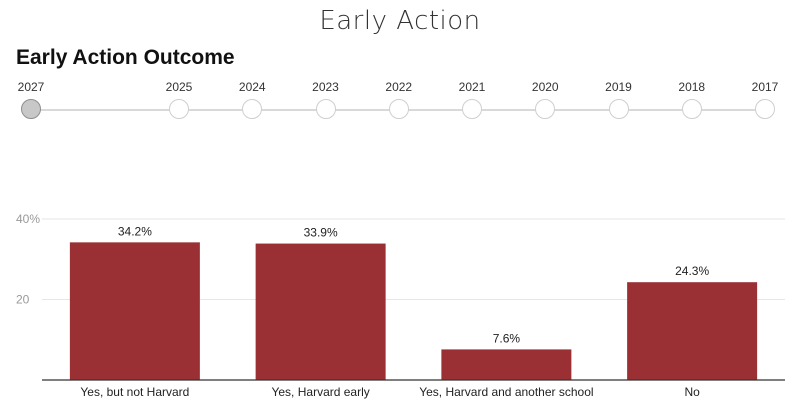 This screenshot has width=800, height=417. What do you see at coordinates (507, 338) in the screenshot?
I see `bar-value-label: 7.6%` at bounding box center [507, 338].